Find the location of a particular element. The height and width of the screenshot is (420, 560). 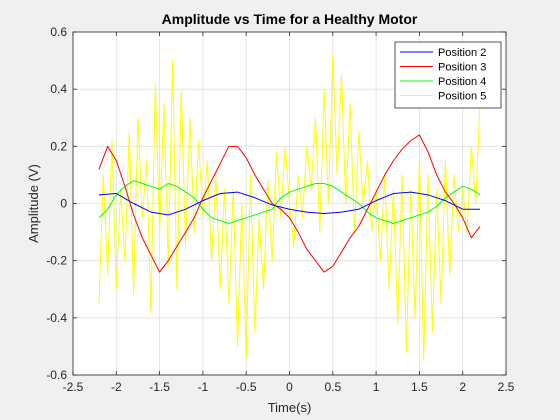

y-tick-label: 0.6 is located at coordinates (58, 32).